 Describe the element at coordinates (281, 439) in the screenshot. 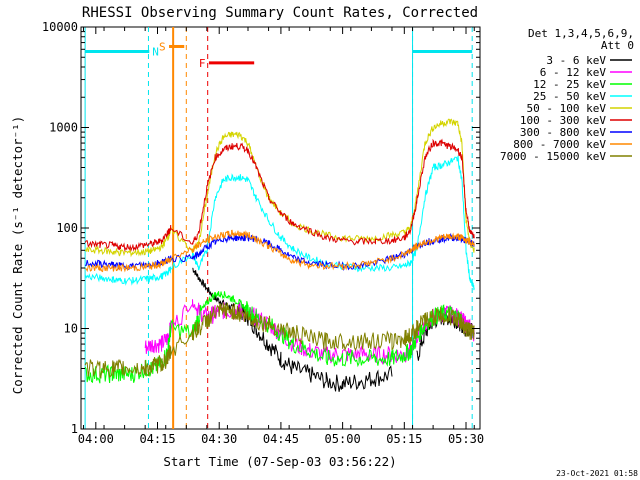

I see `x-tick-label-3: 04:45` at that location.